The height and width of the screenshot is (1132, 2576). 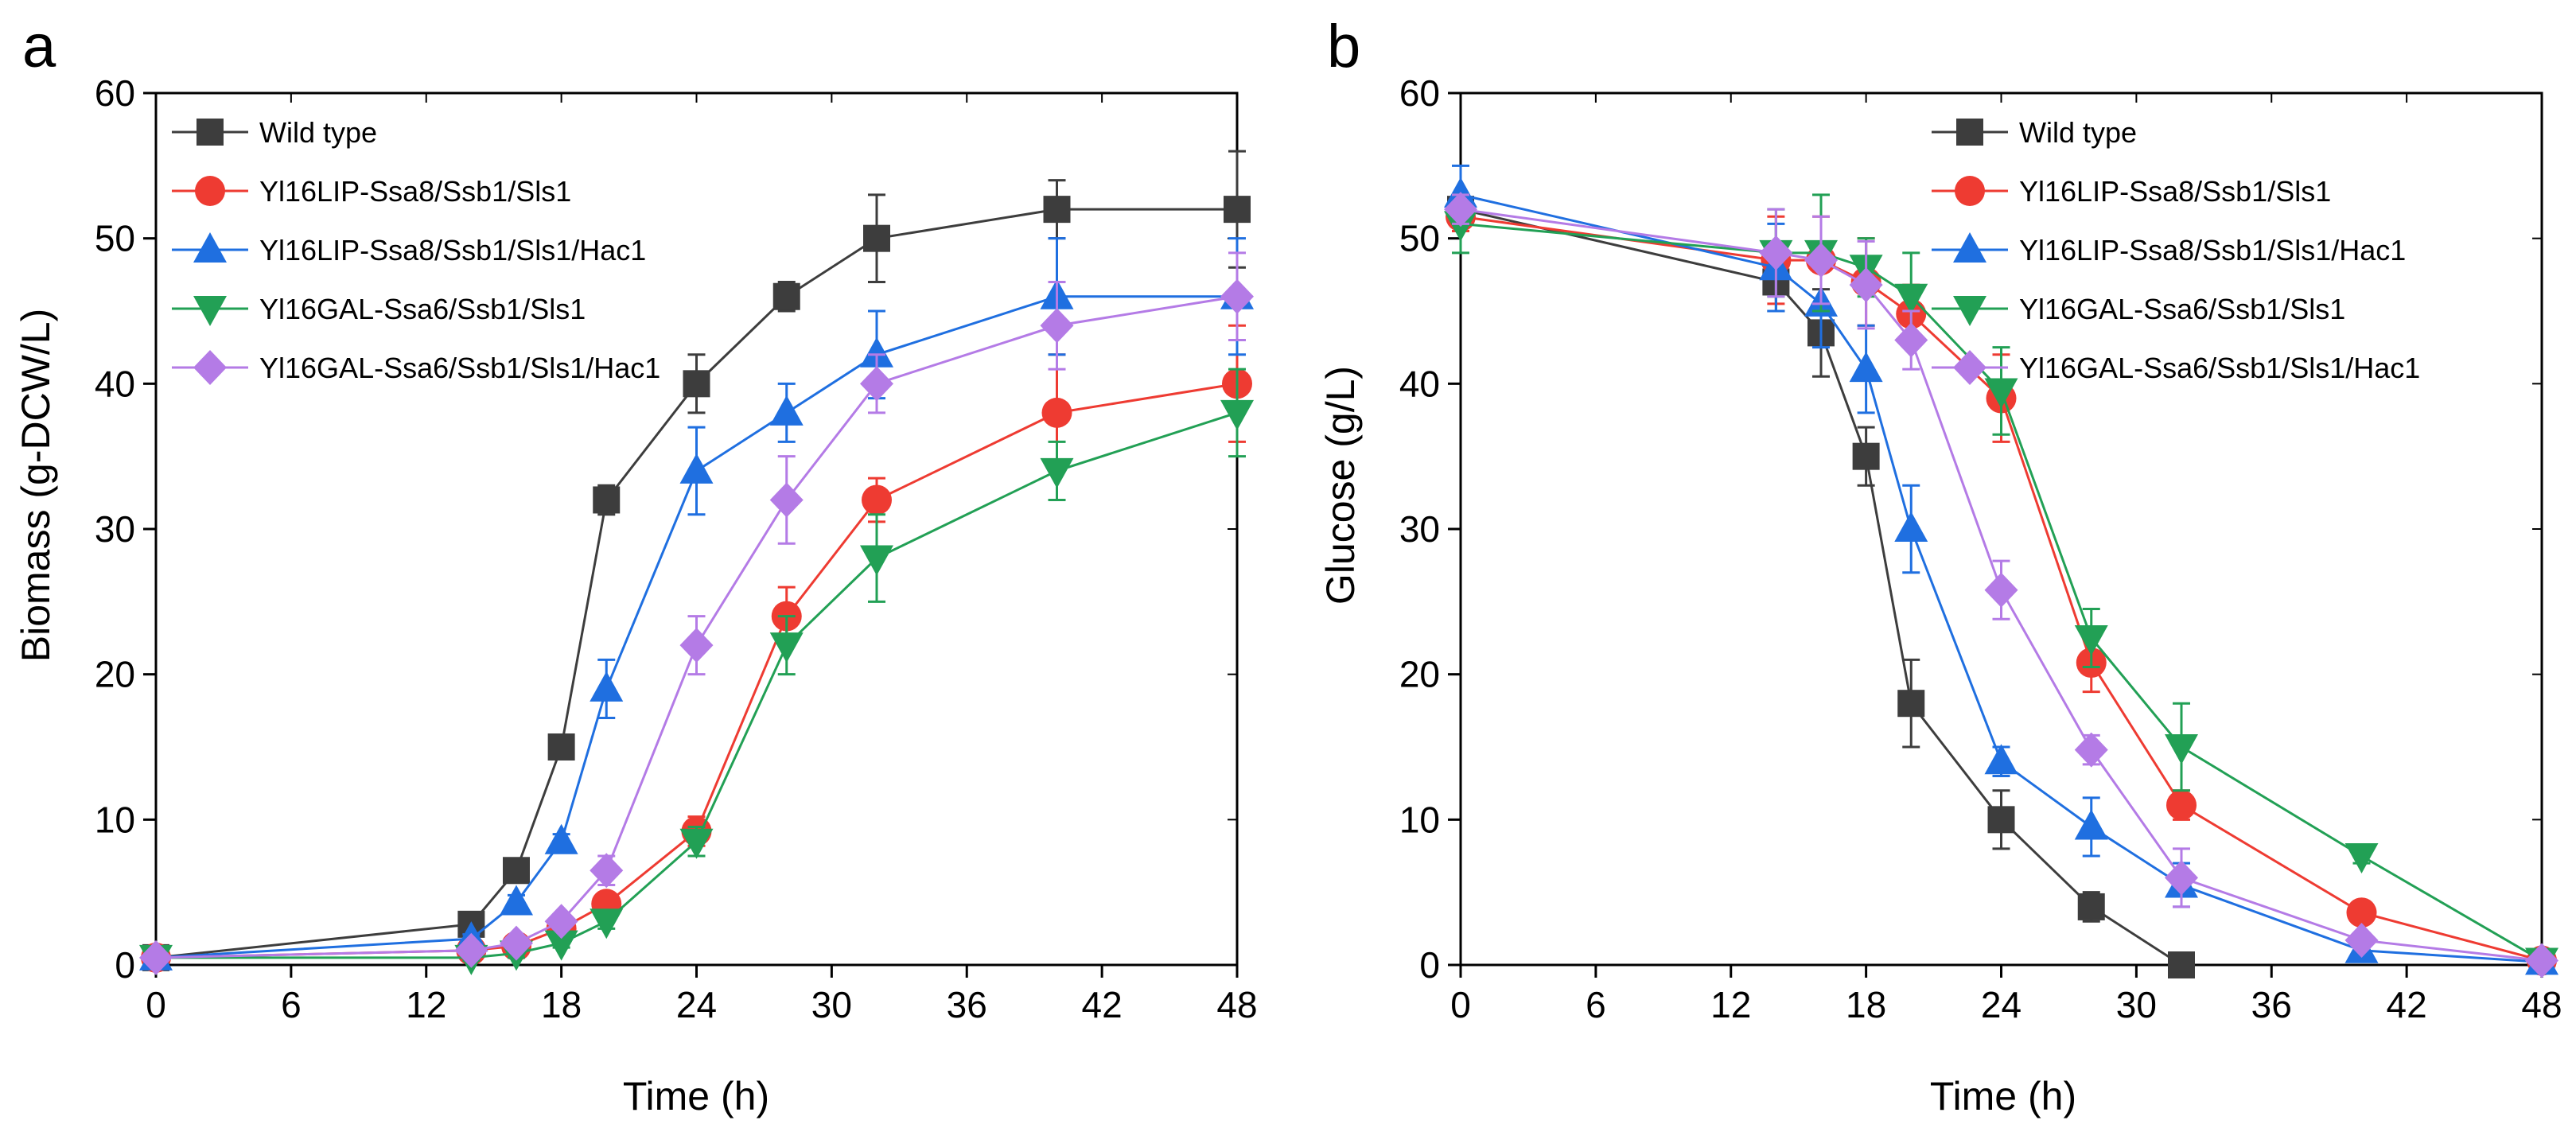 What do you see at coordinates (2078, 132) in the screenshot?
I see `panel-b-legend-label: Wild type` at bounding box center [2078, 132].